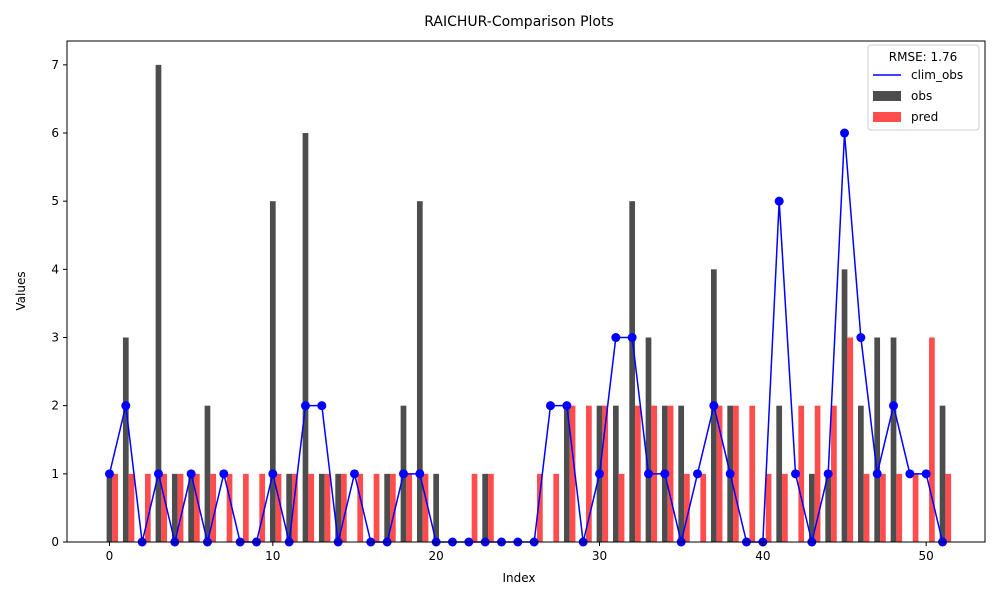 This screenshot has height=600, width=1000. Describe the element at coordinates (519, 22) in the screenshot. I see `chart-title: RAICHUR-Comparison Plots` at that location.